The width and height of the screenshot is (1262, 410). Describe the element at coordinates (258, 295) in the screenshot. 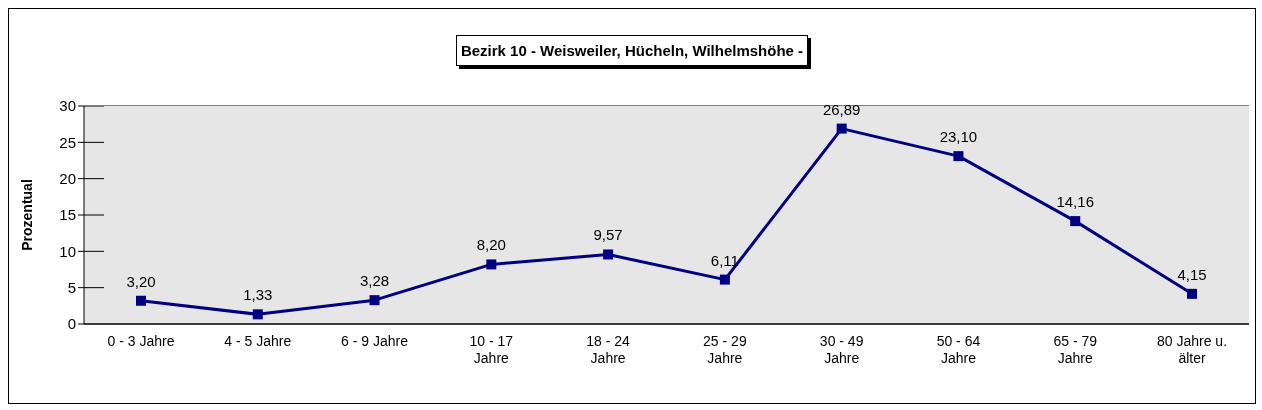

I see `data-label: 1,33` at that location.